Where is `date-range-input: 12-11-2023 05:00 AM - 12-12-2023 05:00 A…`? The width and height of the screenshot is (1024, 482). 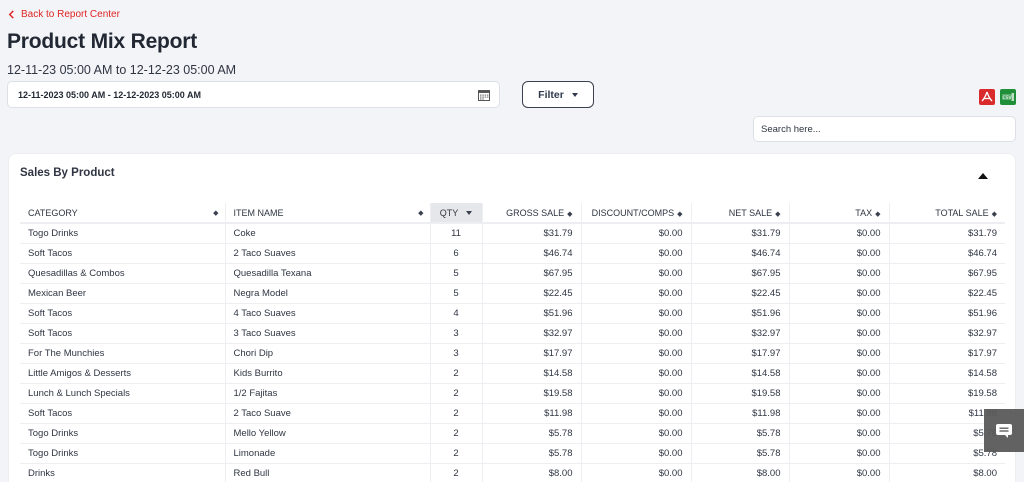
date-range-input: 12-11-2023 05:00 AM - 12-12-2023 05:00 A… is located at coordinates (253, 94).